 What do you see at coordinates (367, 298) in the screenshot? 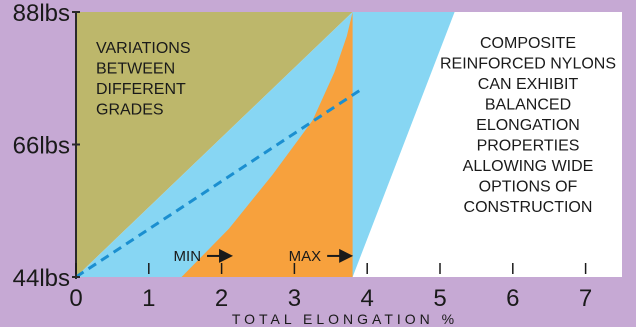
I see `x-tick-label: 4` at bounding box center [367, 298].